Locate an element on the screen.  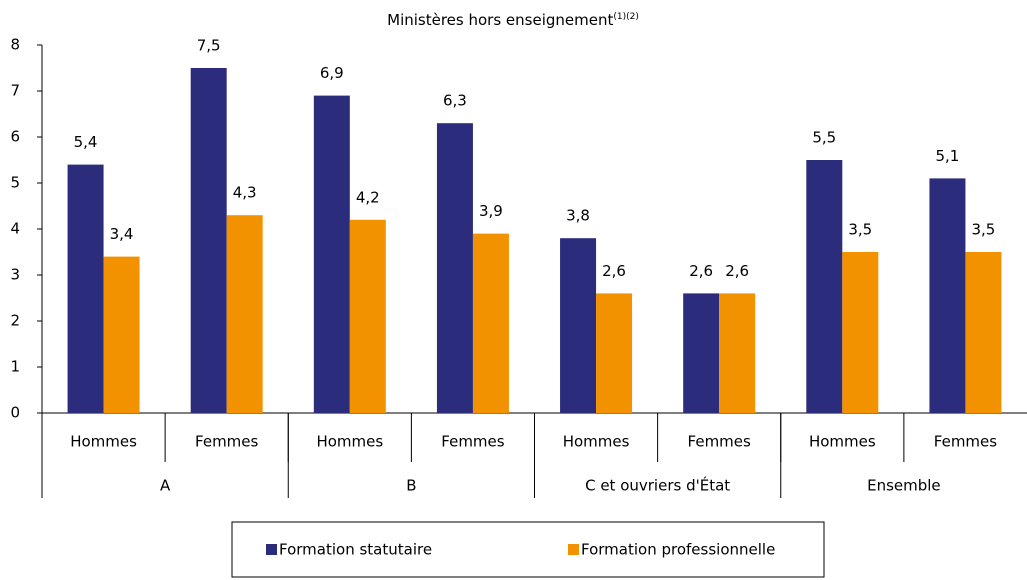
y-tick-label: 3 is located at coordinates (15, 275).